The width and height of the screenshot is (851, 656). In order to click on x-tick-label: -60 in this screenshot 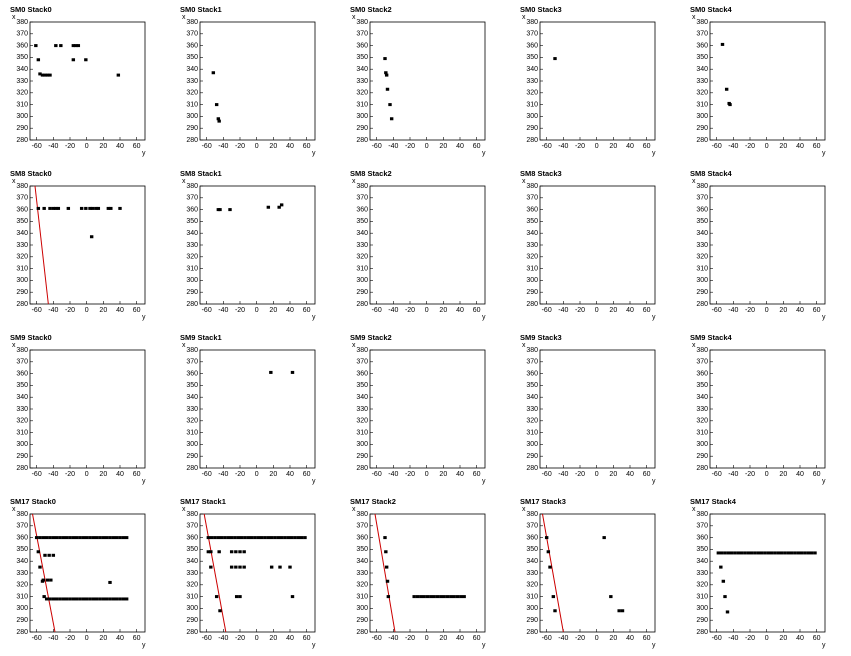, I will do `click(377, 146)`.